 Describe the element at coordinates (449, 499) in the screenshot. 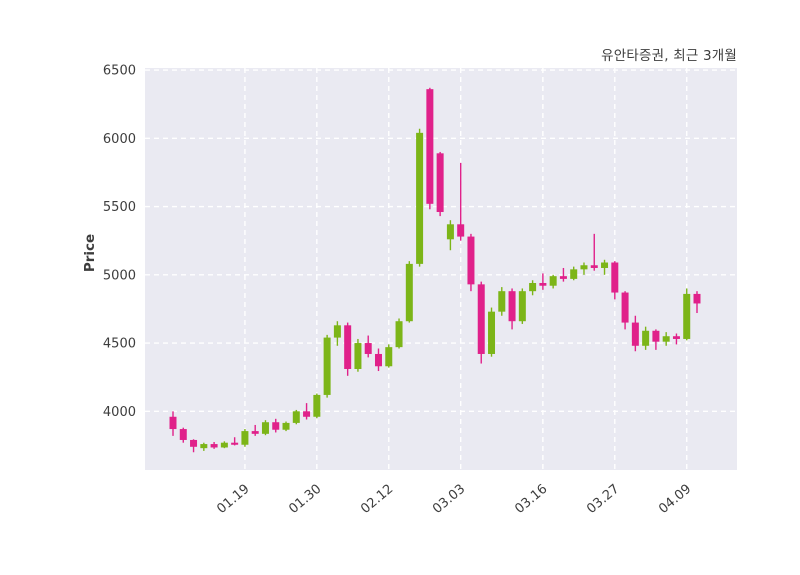

I see `x-tick-label: 03.03` at that location.